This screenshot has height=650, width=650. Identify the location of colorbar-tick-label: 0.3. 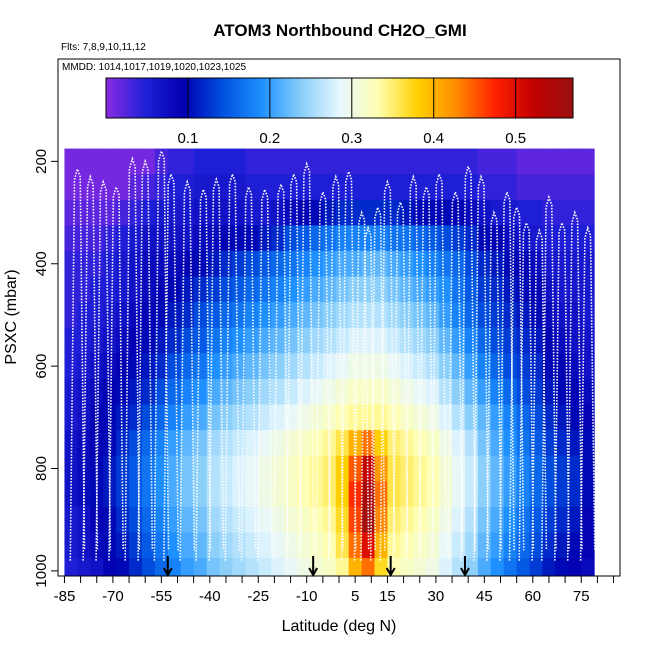
(351, 138).